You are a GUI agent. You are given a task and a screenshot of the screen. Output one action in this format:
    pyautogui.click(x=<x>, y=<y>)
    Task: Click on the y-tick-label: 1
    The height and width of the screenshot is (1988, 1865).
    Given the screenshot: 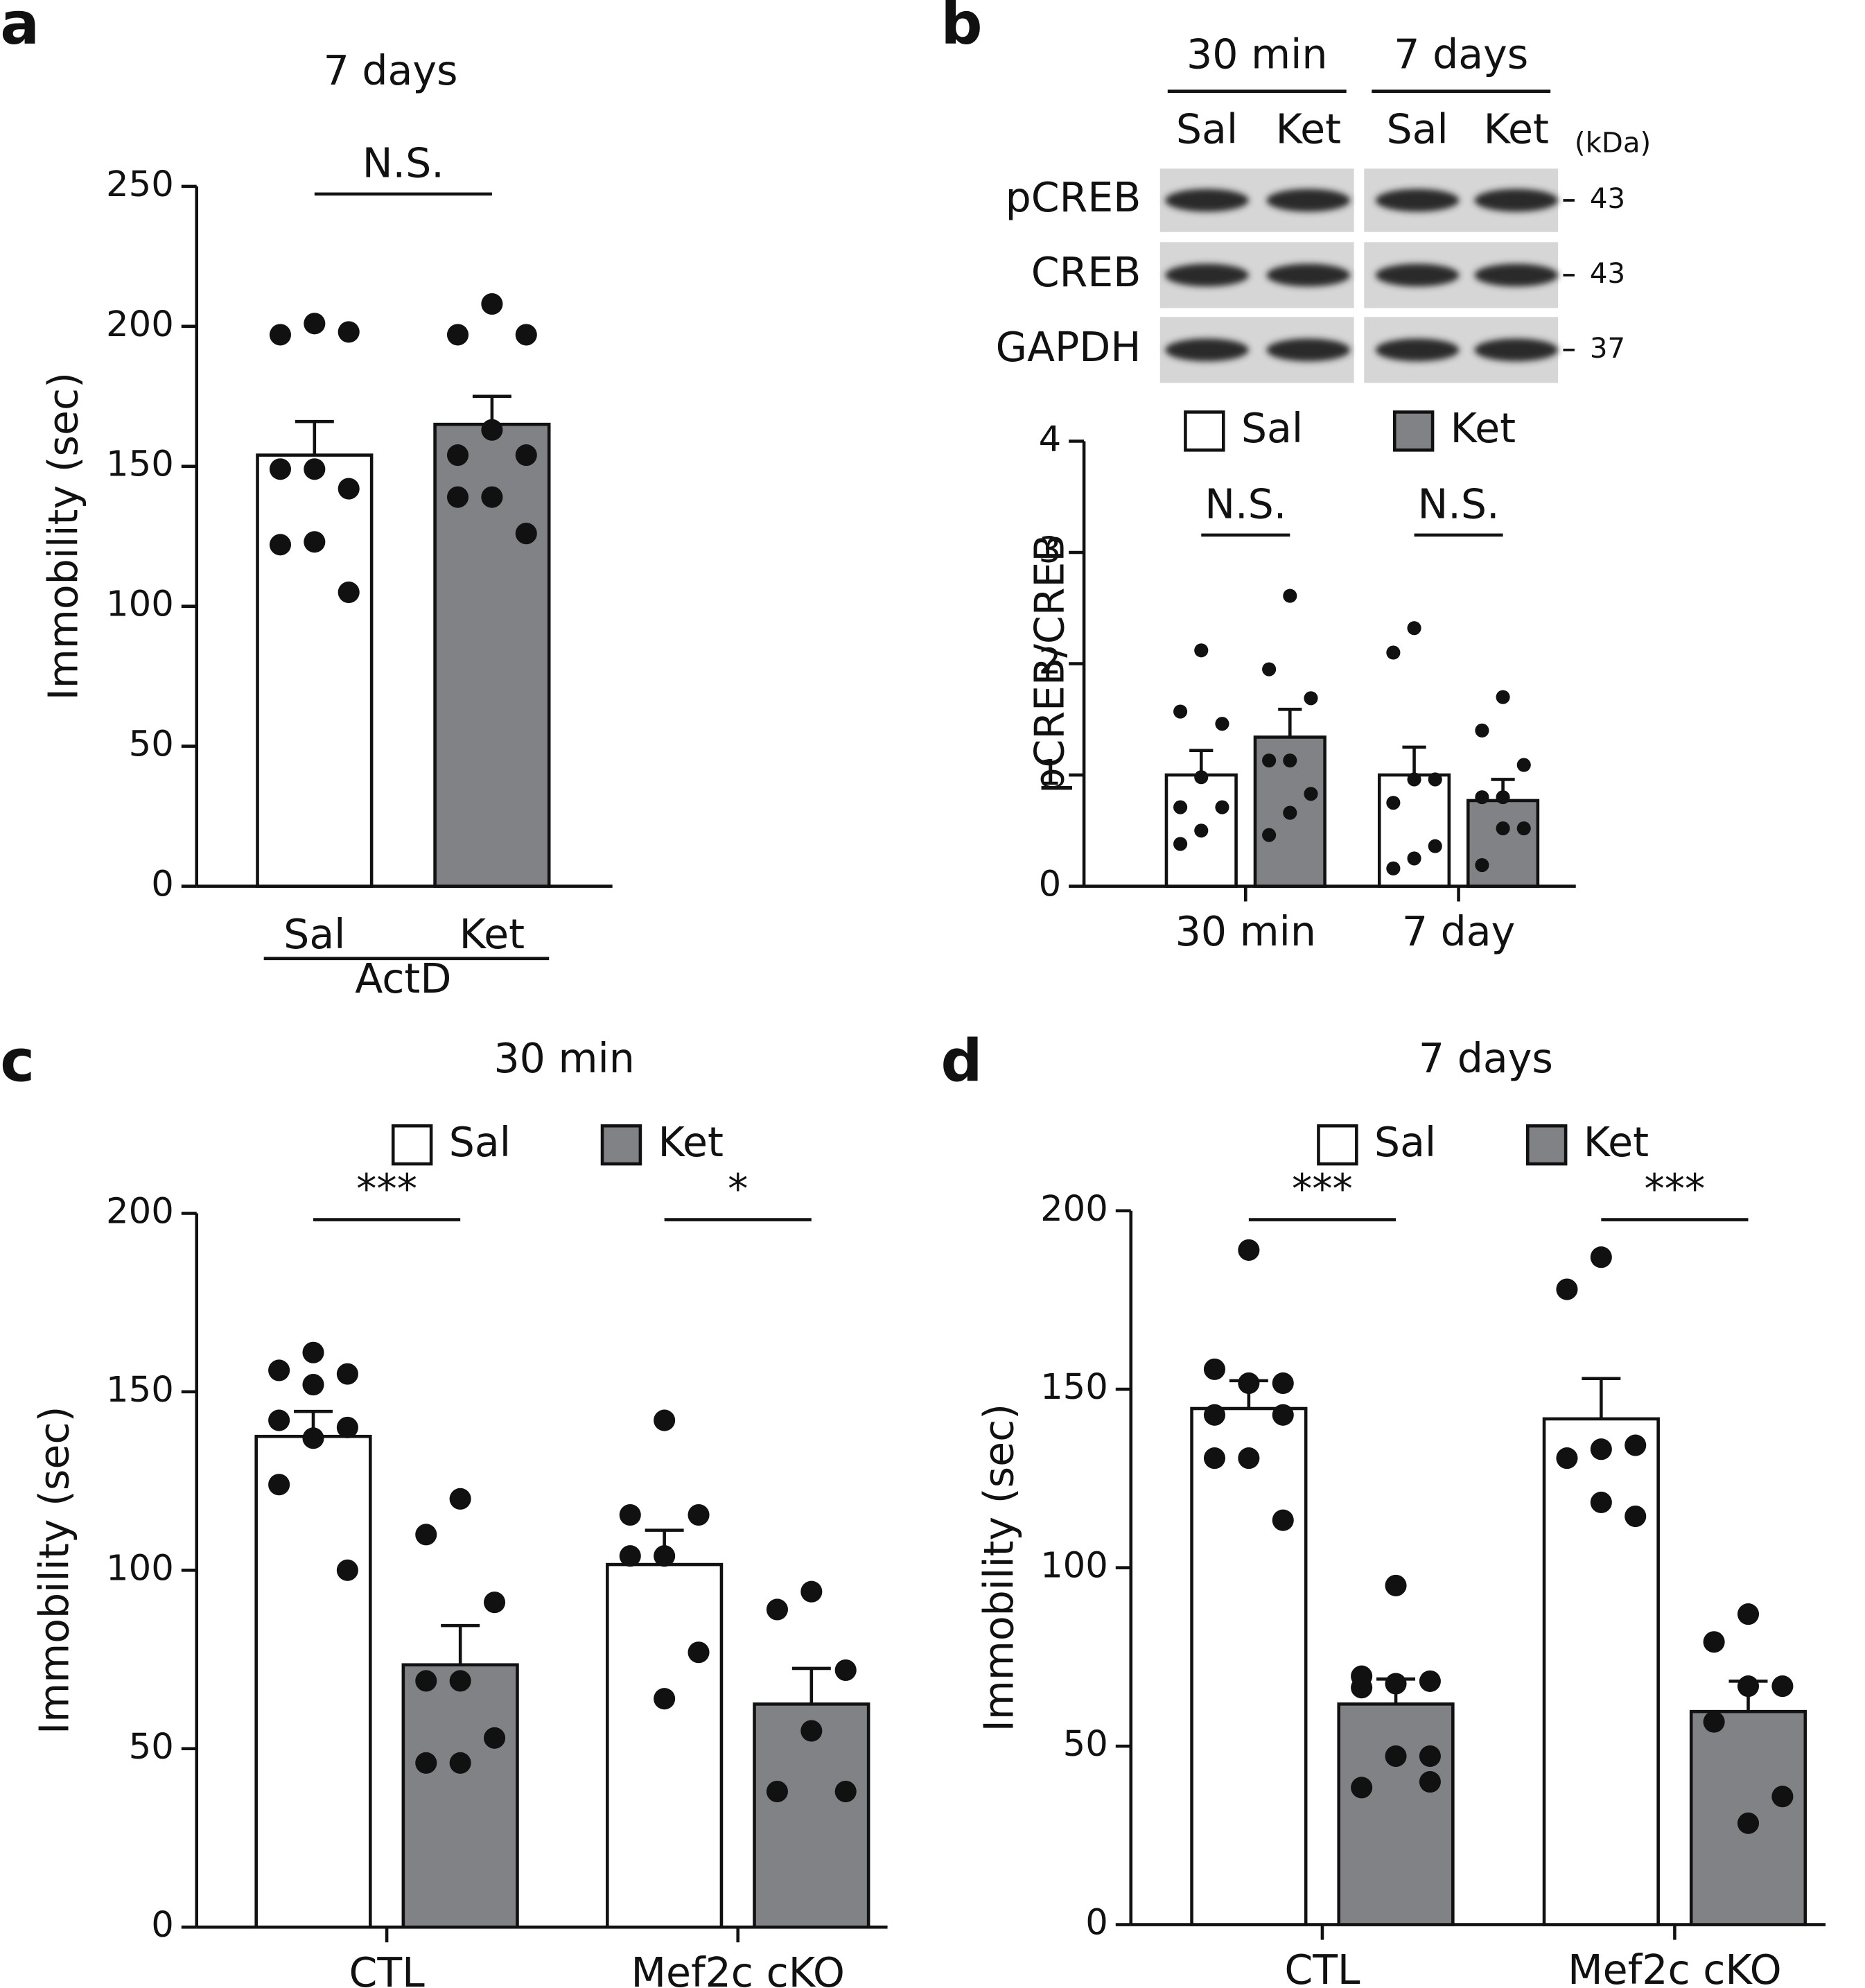 What is the action you would take?
    pyautogui.click(x=1050, y=773)
    